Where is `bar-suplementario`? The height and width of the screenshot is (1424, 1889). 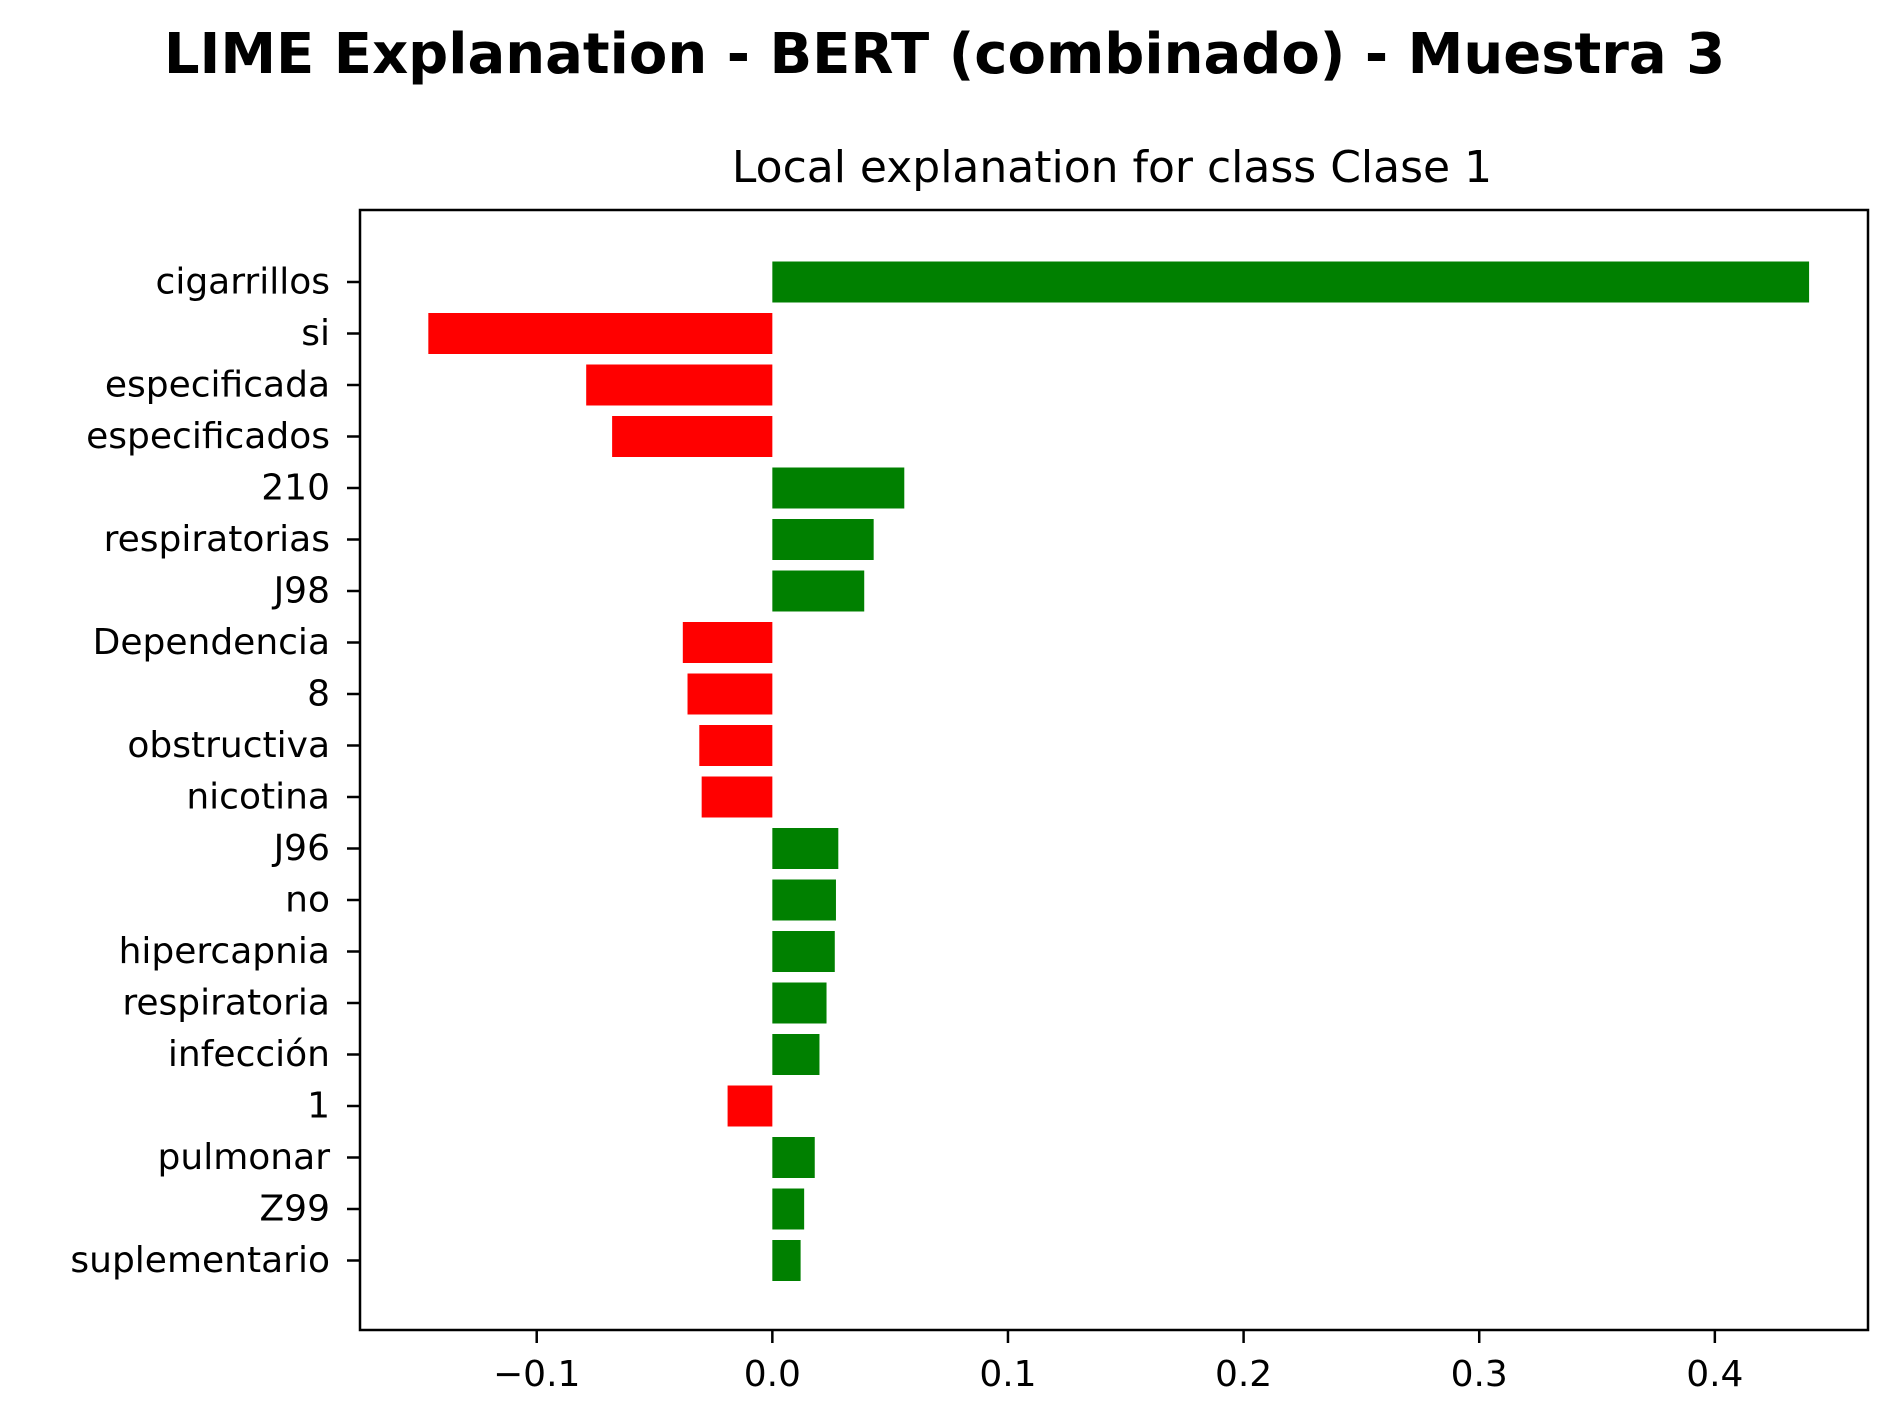
bar-suplementario is located at coordinates (786, 1260).